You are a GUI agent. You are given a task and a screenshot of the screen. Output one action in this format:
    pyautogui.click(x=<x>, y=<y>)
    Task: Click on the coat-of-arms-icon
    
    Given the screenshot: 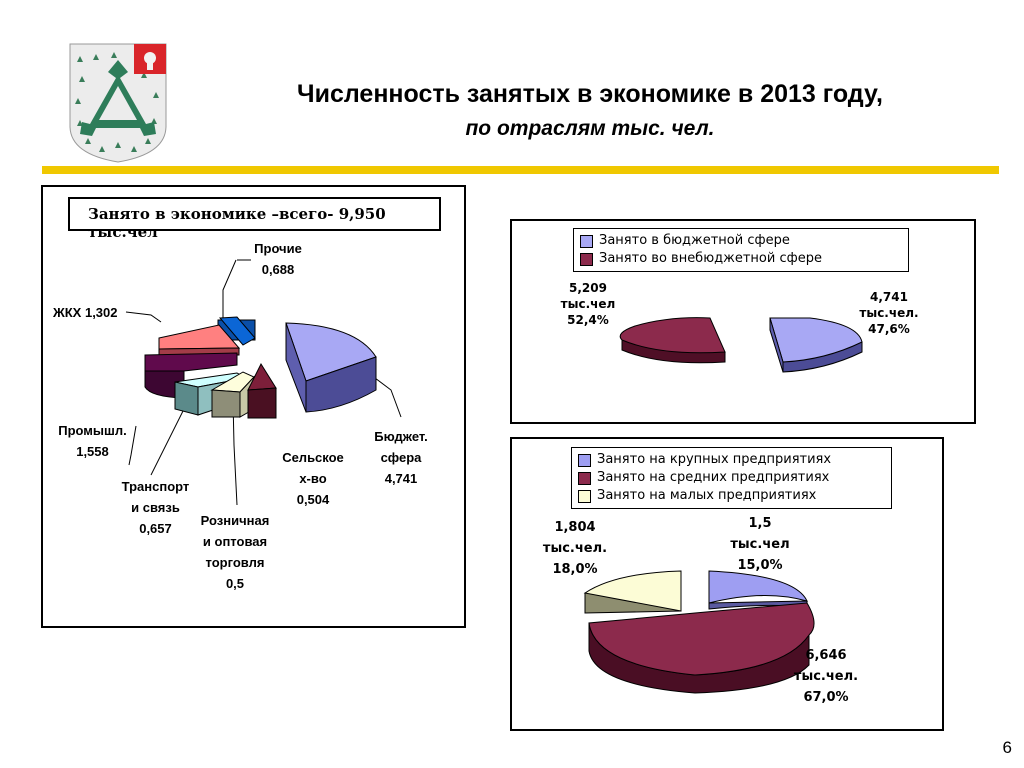 What is the action you would take?
    pyautogui.click(x=118, y=103)
    